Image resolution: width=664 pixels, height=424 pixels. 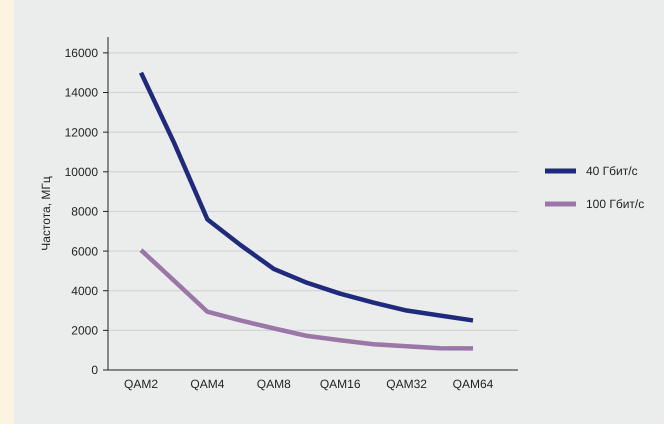 I want to click on y-tick-label: 12000, so click(x=81, y=132).